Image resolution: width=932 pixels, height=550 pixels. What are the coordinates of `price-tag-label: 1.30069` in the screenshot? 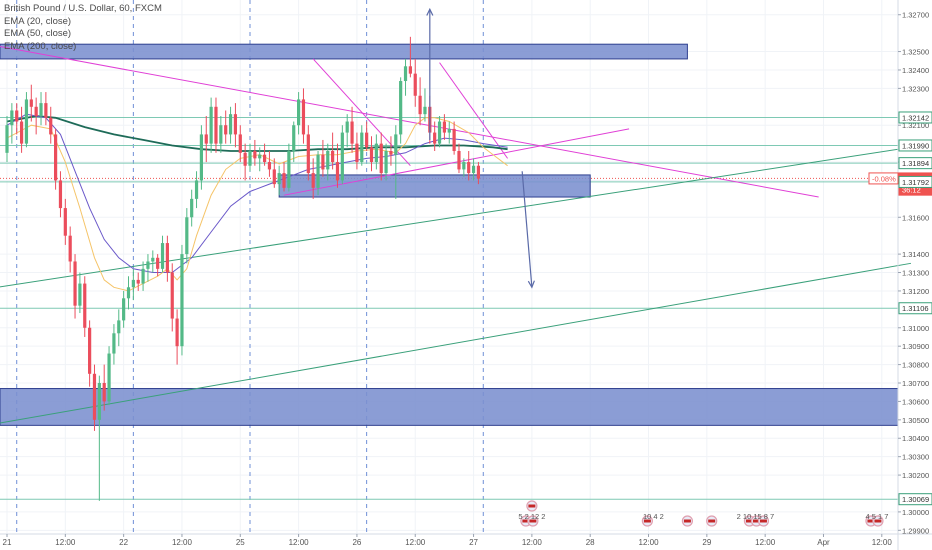 It's located at (915, 499).